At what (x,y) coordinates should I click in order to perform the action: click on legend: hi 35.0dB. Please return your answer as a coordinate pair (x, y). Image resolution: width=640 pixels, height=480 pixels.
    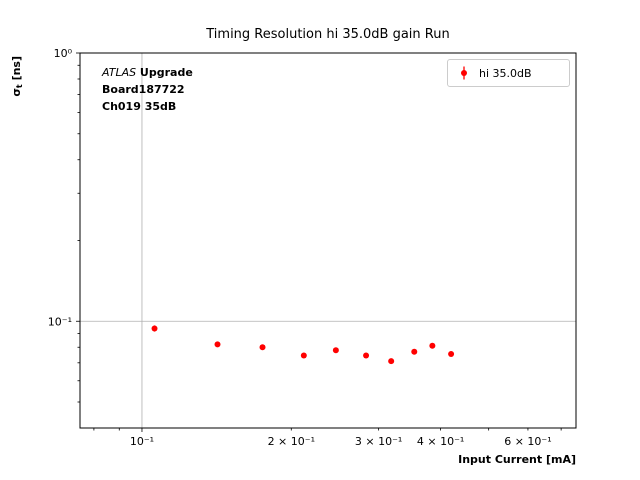
    Looking at the image, I should click on (508, 73).